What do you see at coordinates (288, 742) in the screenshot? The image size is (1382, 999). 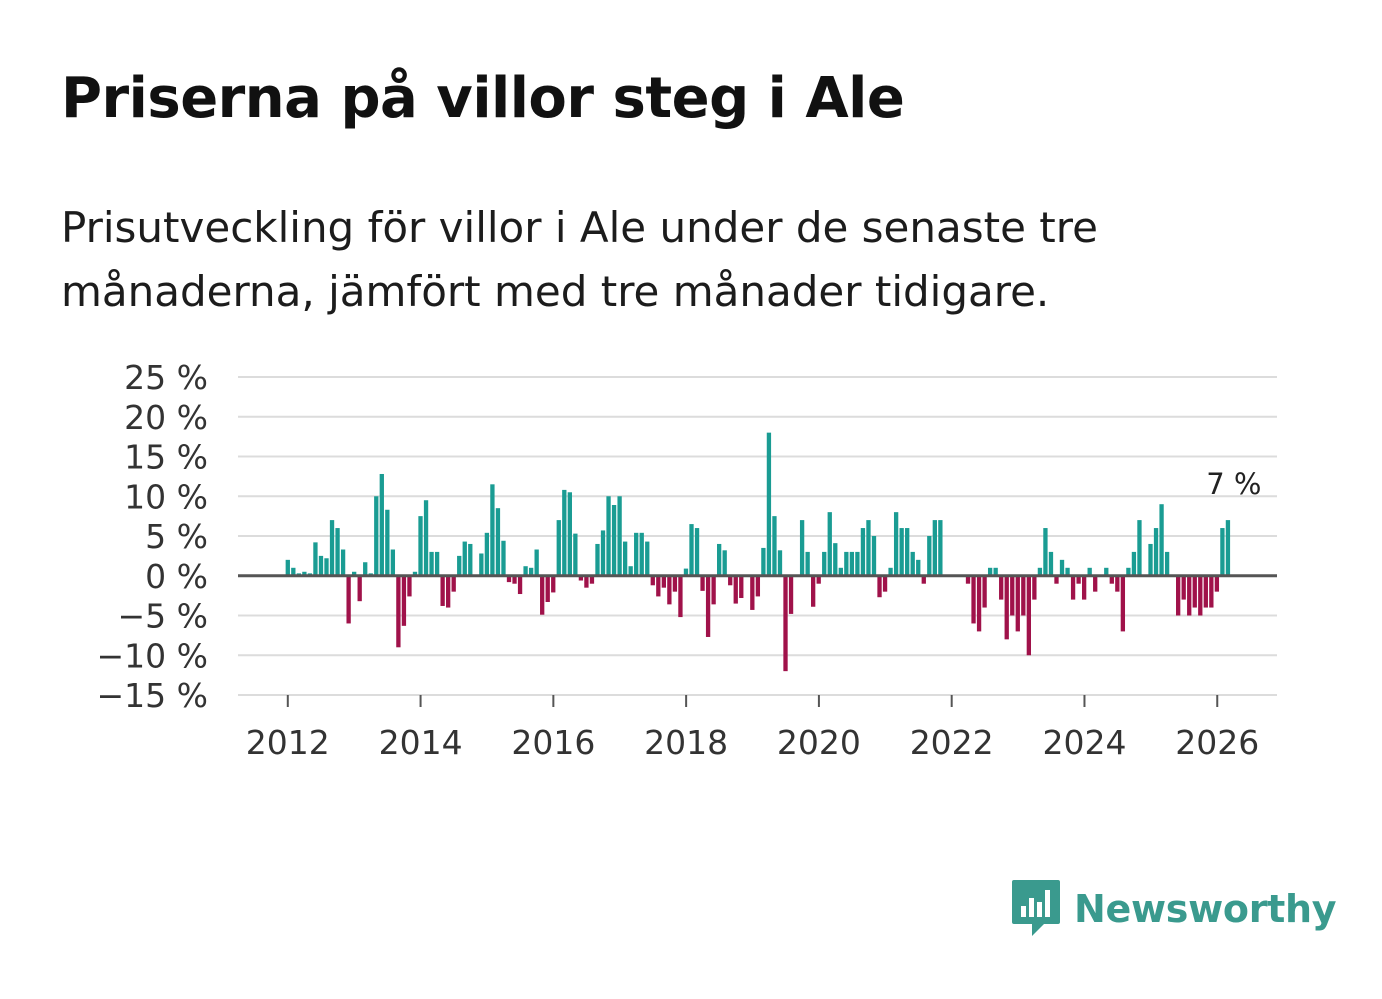 I see `x-tick-label: 2012` at bounding box center [288, 742].